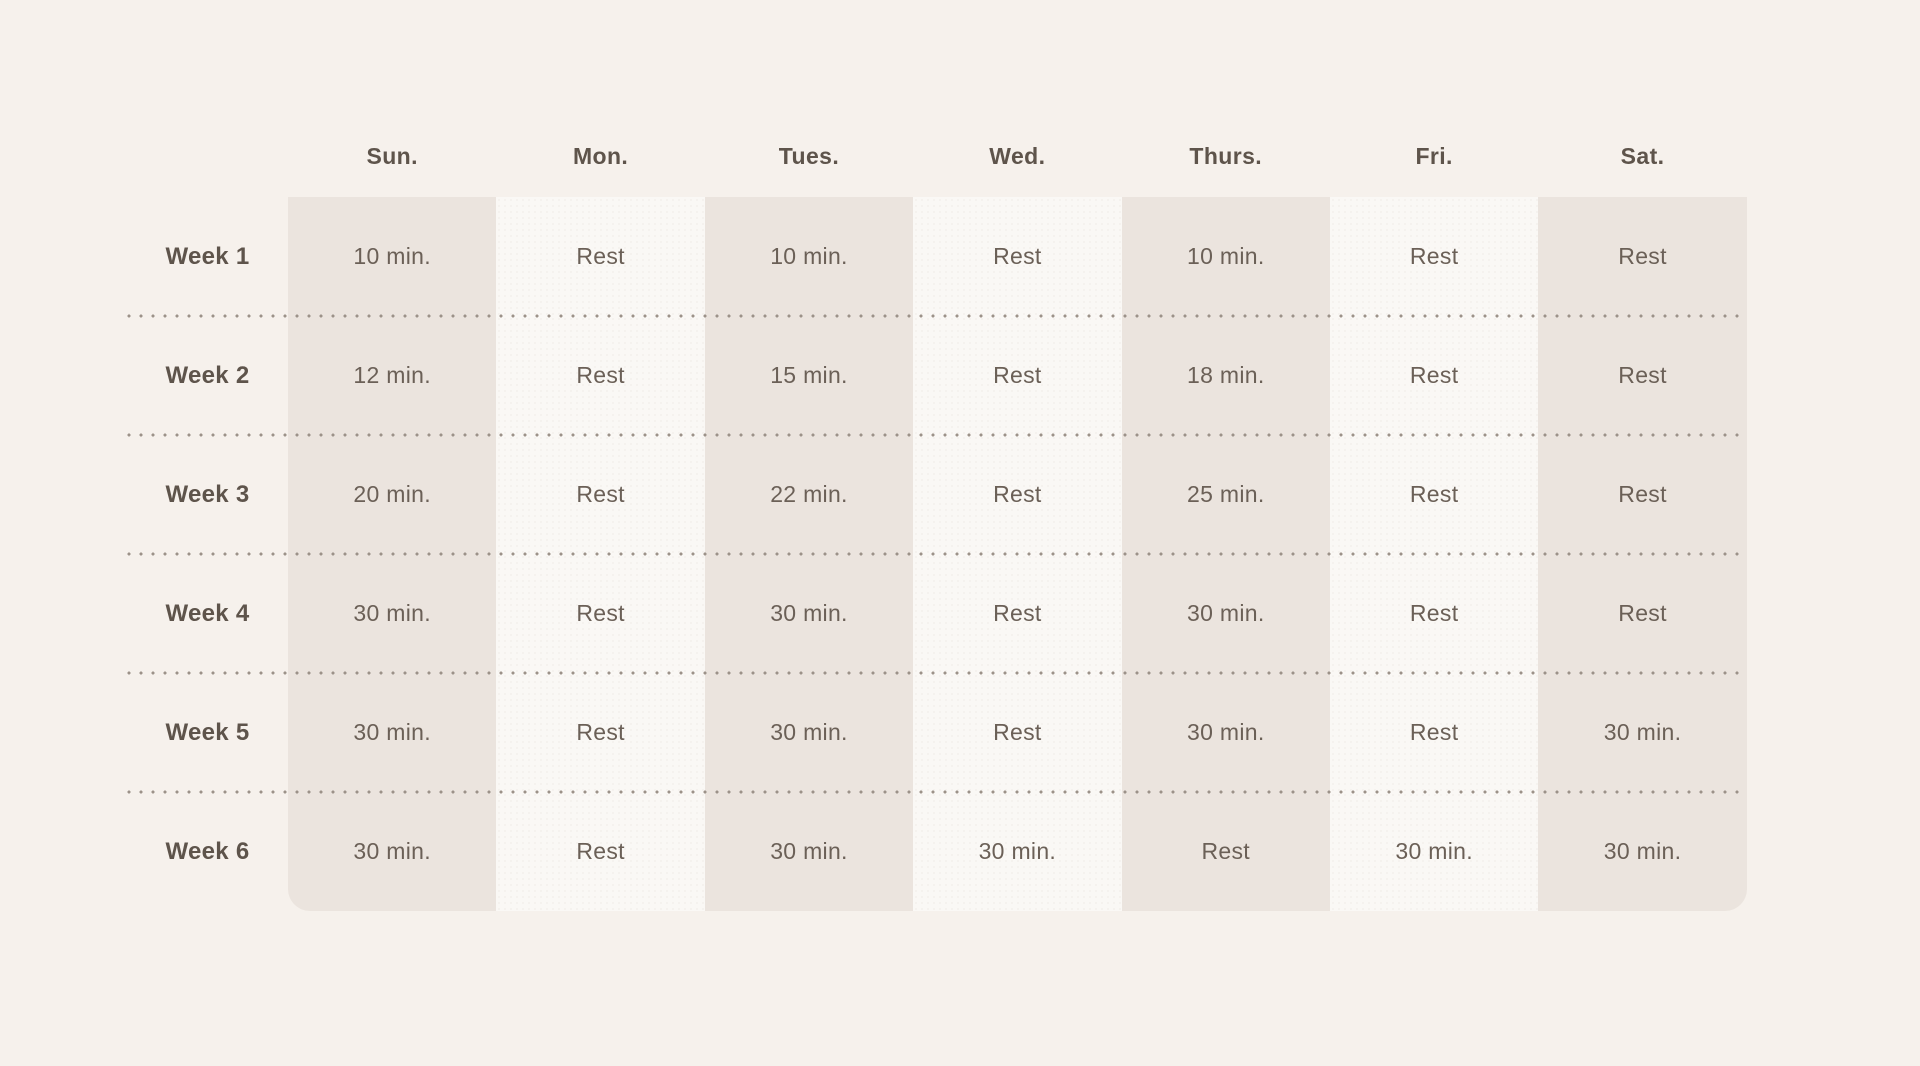 The height and width of the screenshot is (1066, 1920). What do you see at coordinates (1642, 494) in the screenshot?
I see `schedule-cell-week3-sat: Rest` at bounding box center [1642, 494].